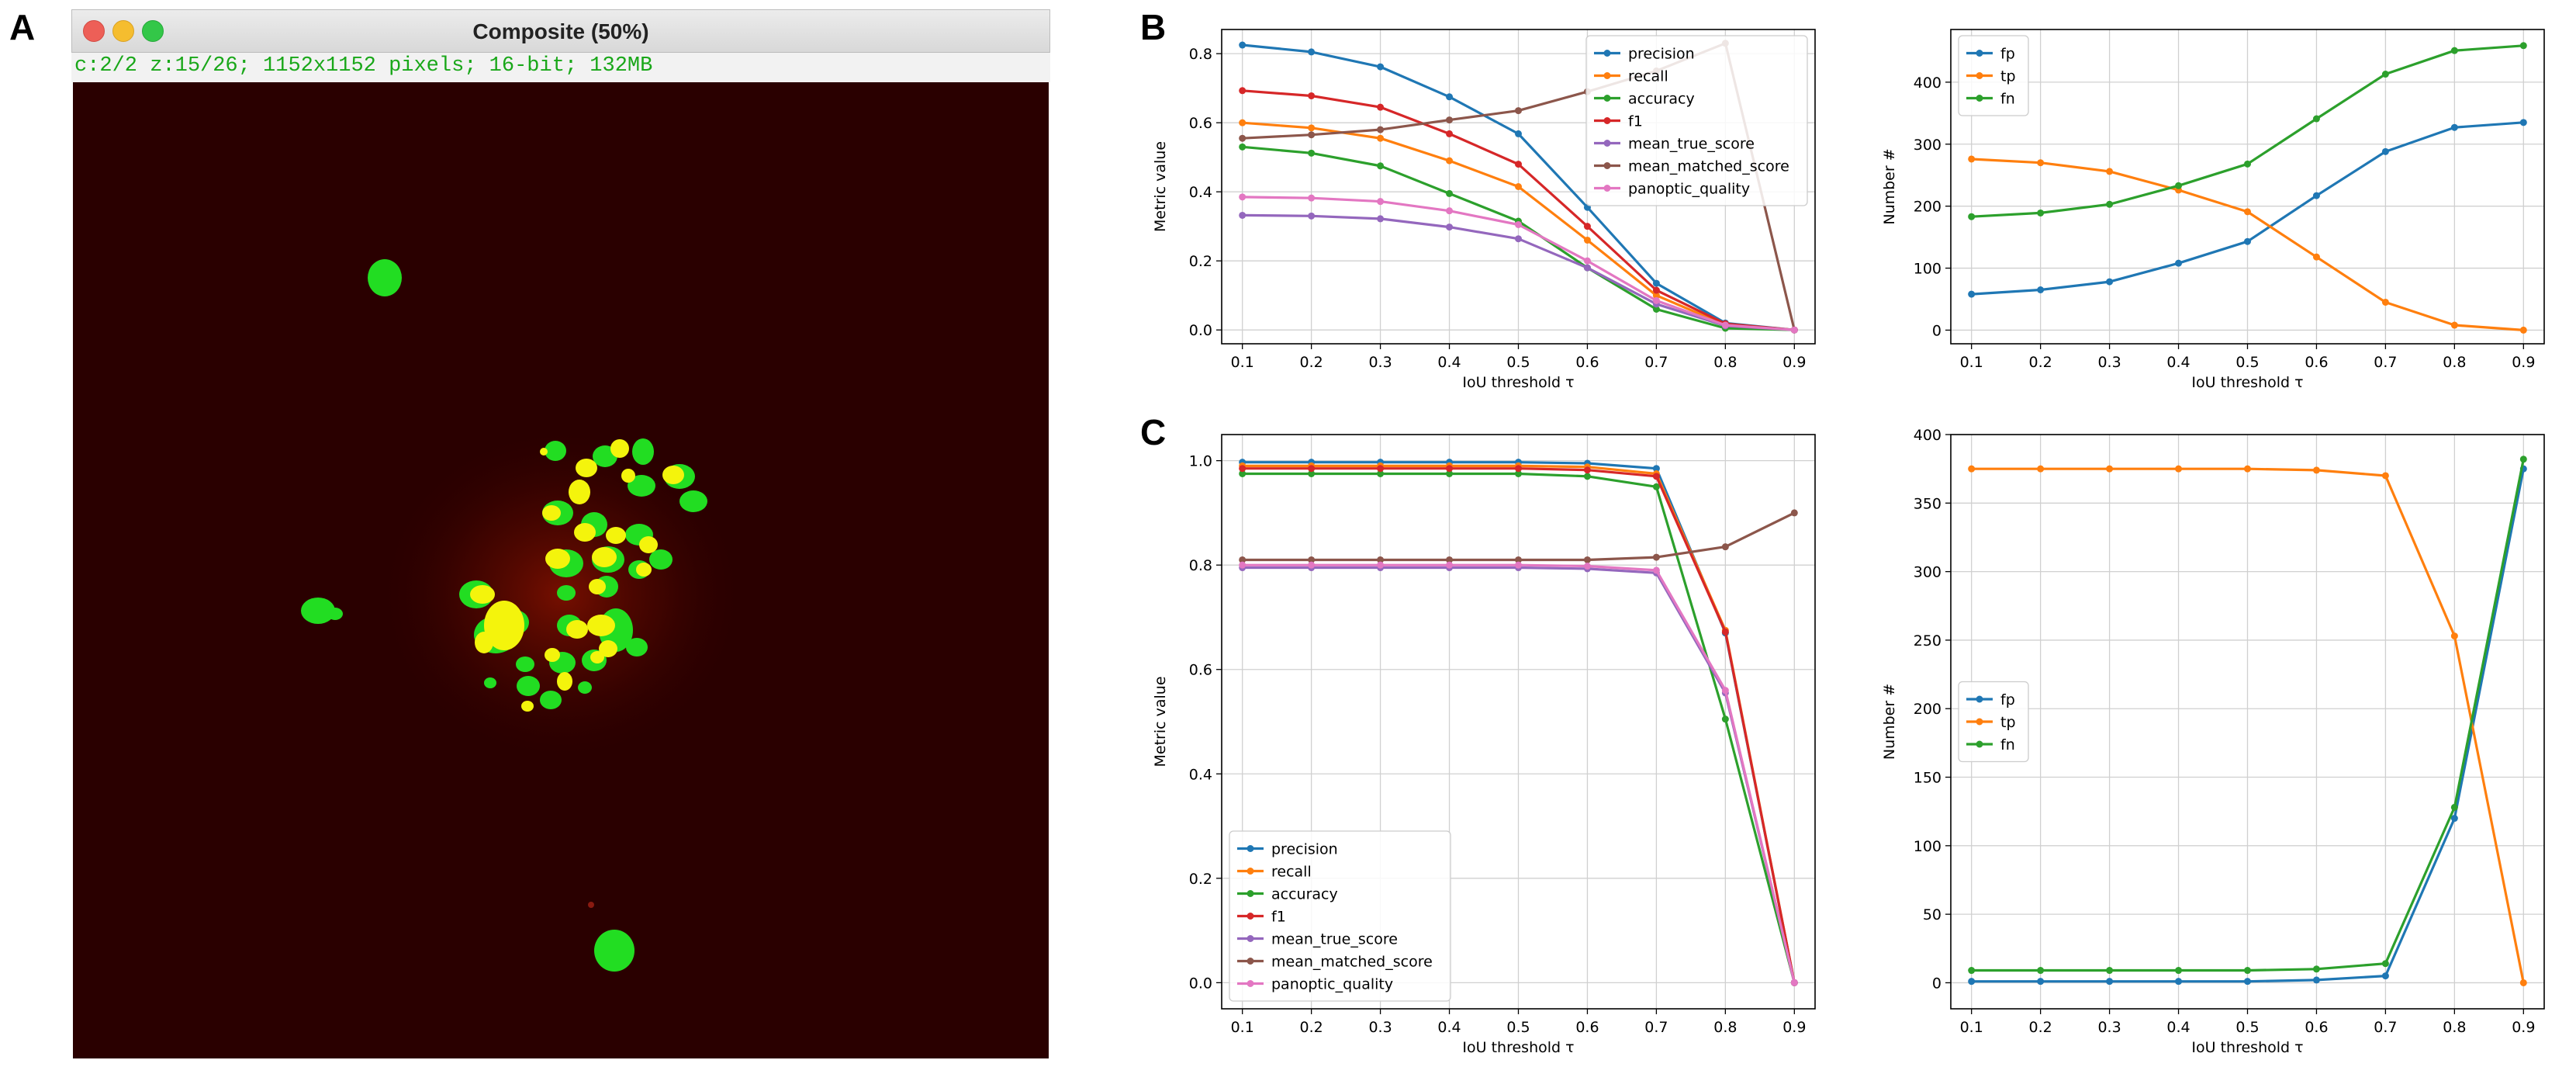  I want to click on legend-marker-fn, so click(1979, 744).